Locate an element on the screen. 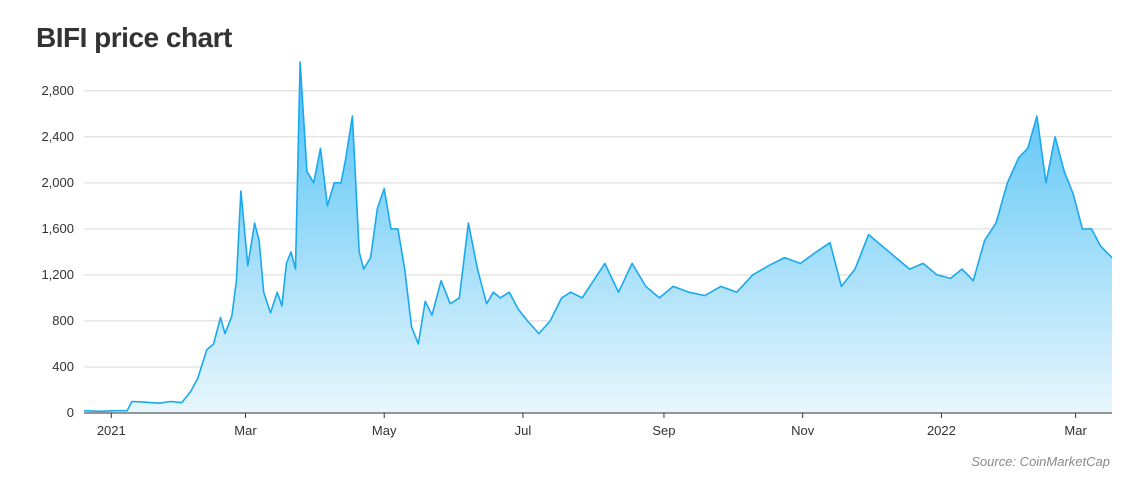 This screenshot has height=497, width=1140. y-tick-label: 2,000 is located at coordinates (57, 182).